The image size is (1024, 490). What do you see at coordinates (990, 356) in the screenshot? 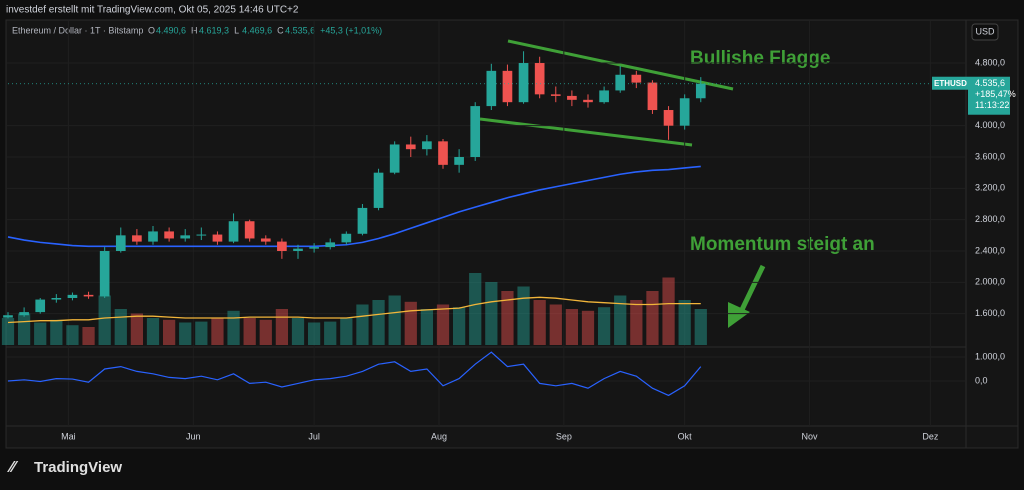
I see `y-tick-label: 1.000,0` at bounding box center [990, 356].